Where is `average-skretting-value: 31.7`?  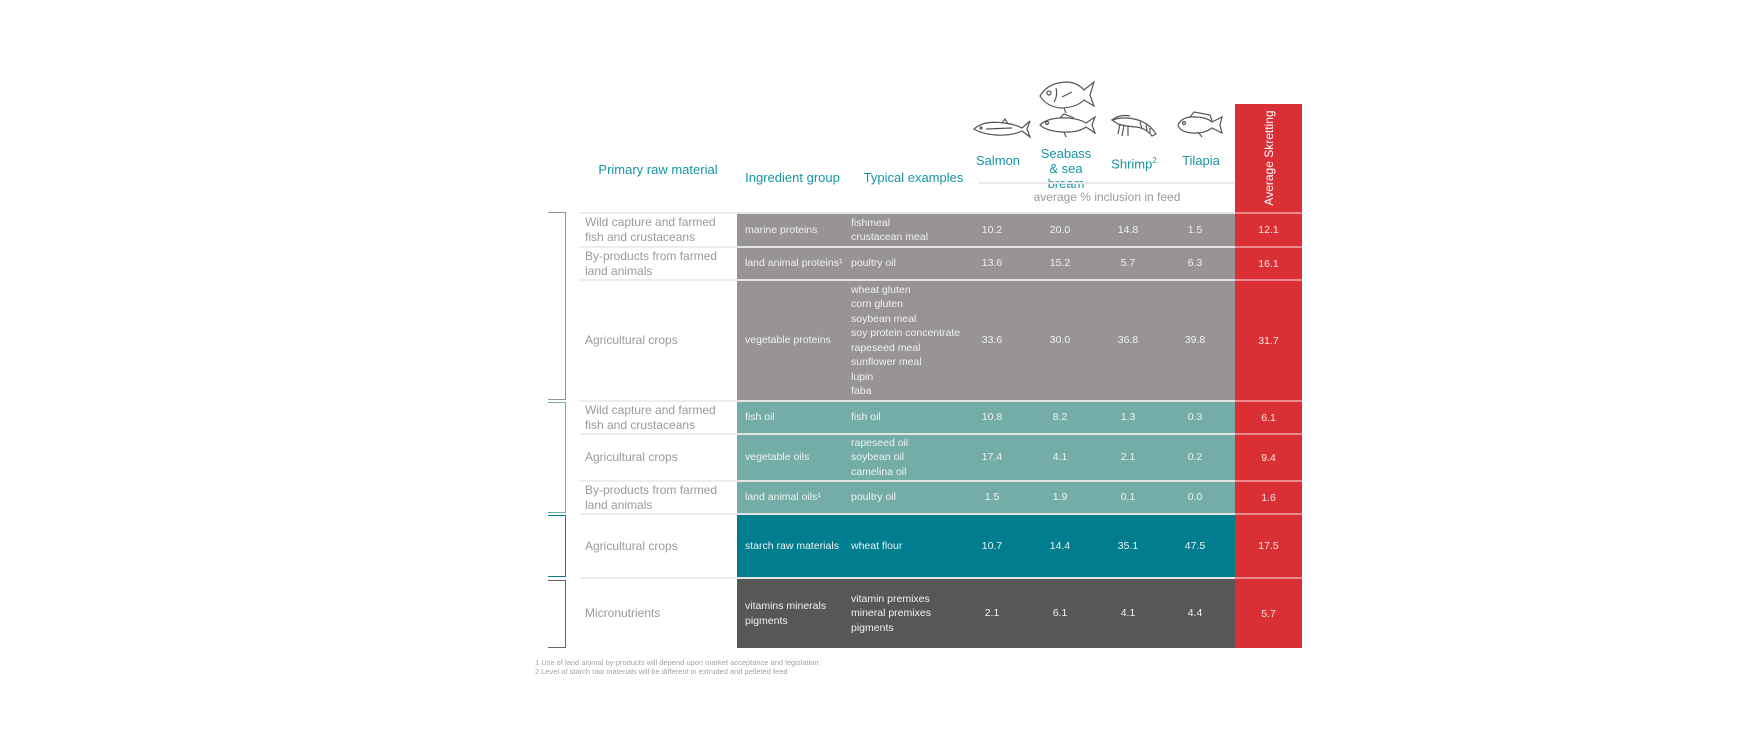
average-skretting-value: 31.7 is located at coordinates (1268, 339).